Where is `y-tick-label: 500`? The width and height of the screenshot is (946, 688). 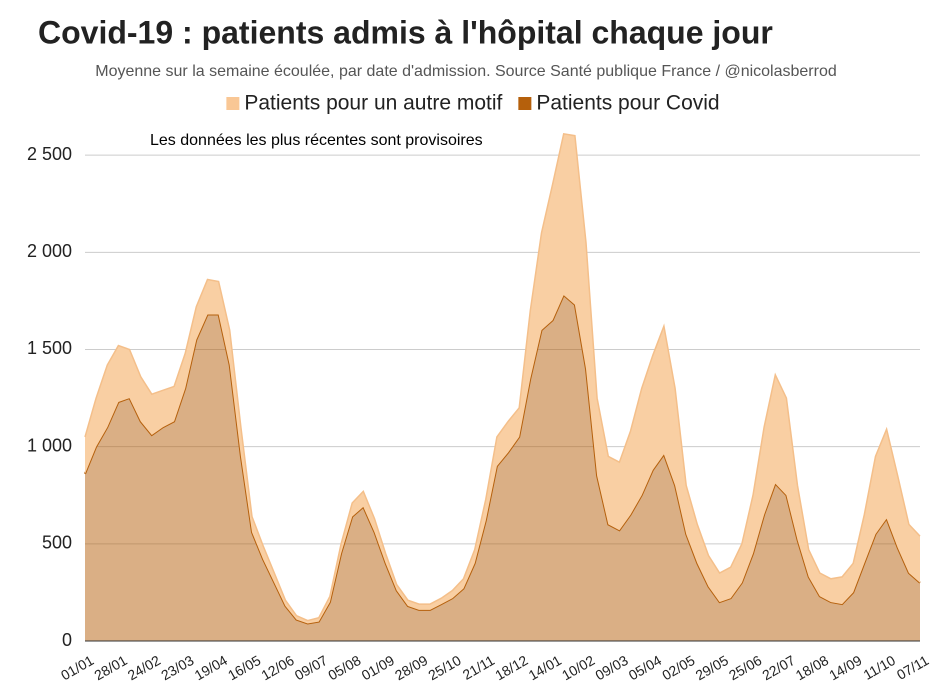
y-tick-label: 500 is located at coordinates (57, 543).